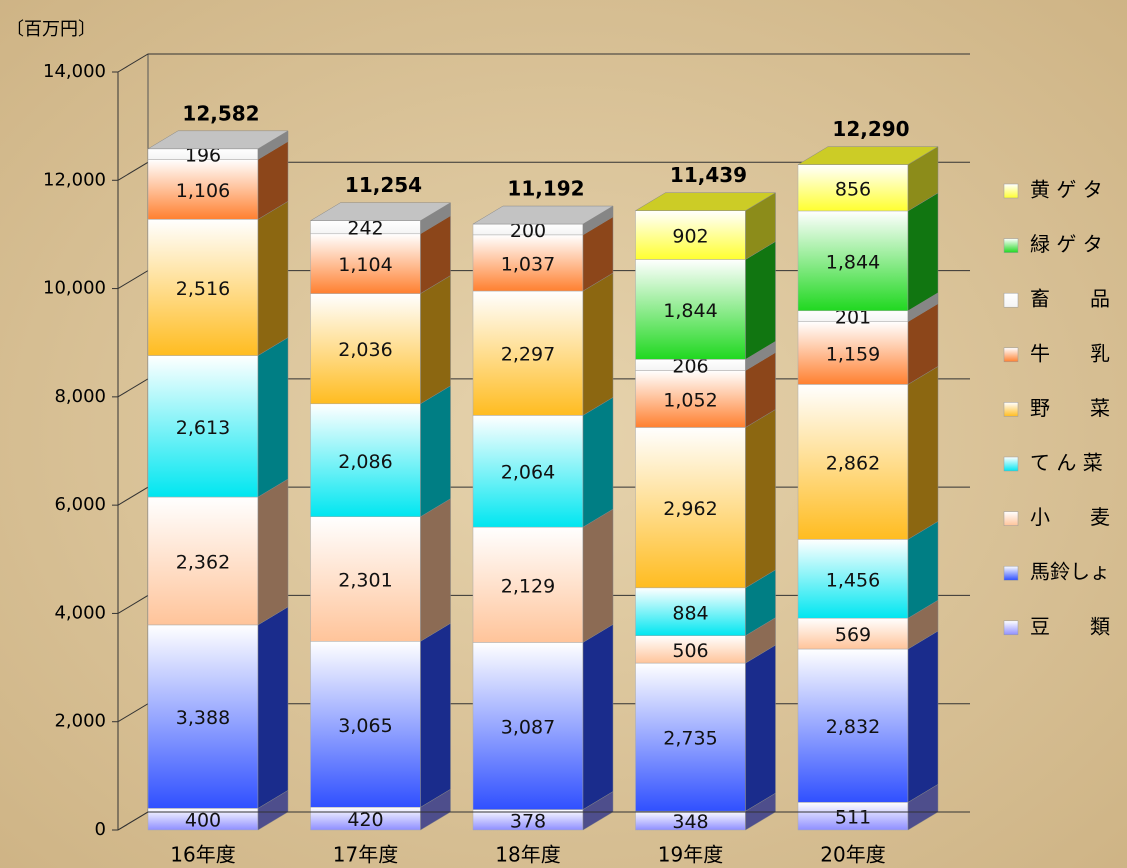 The width and height of the screenshot is (1127, 868). I want to click on y-tick-label: 12,000, so click(74, 179).